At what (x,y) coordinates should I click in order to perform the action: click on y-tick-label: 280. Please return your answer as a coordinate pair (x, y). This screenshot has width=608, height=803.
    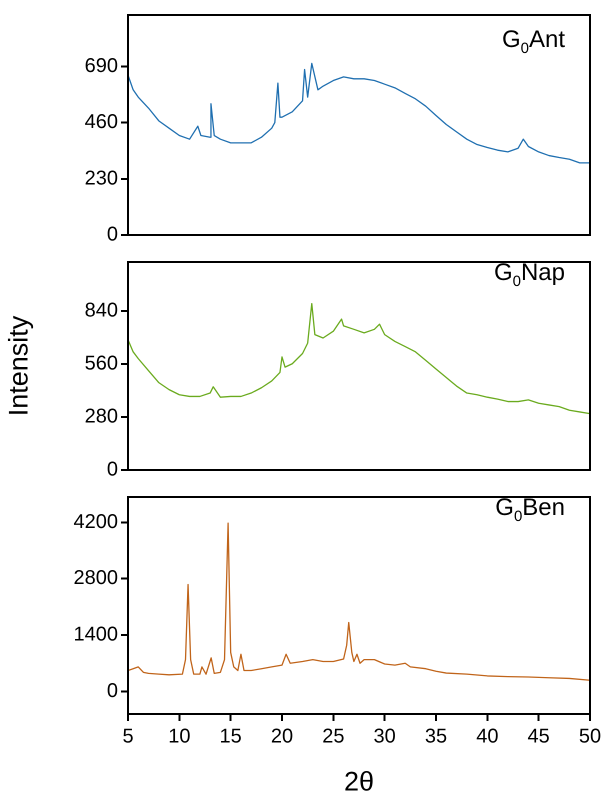
    Looking at the image, I should click on (101, 417).